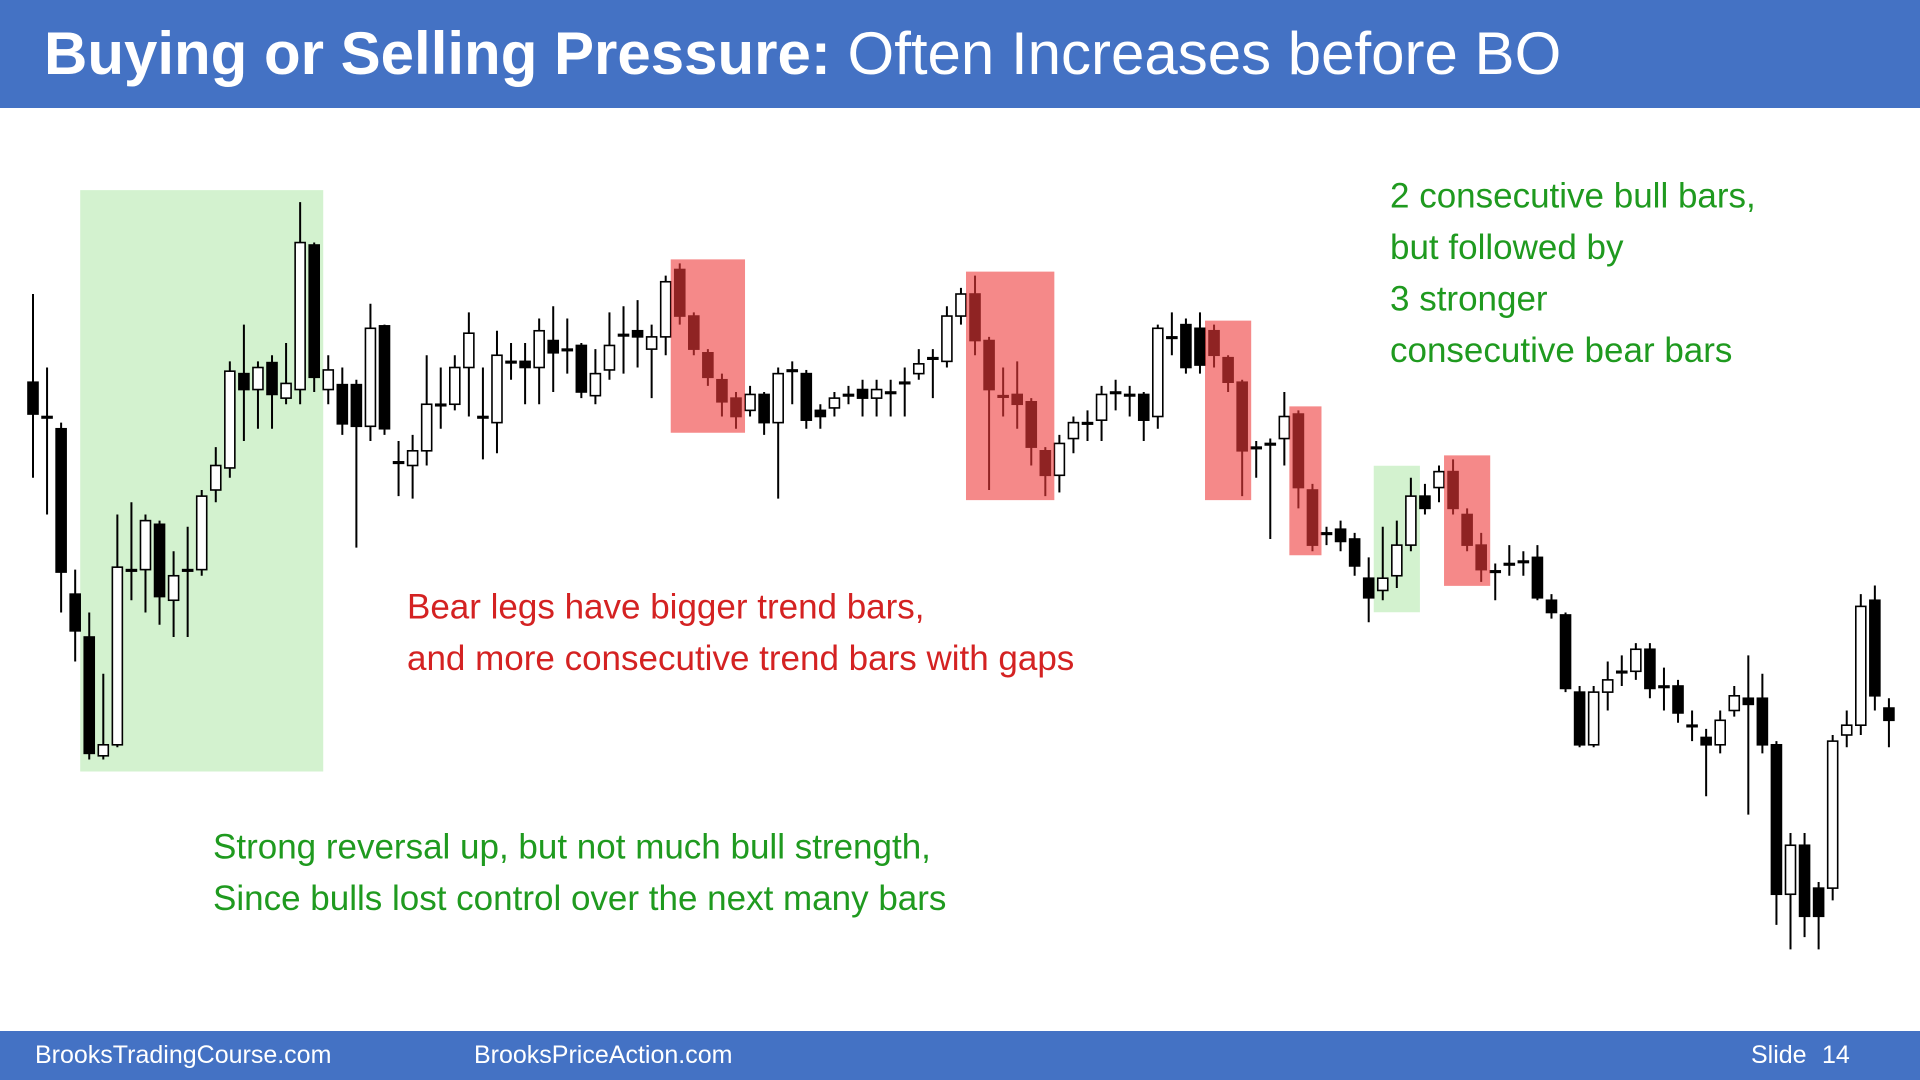 This screenshot has width=1920, height=1080. I want to click on annotation: 2 consecutive bull bars,, so click(1573, 195).